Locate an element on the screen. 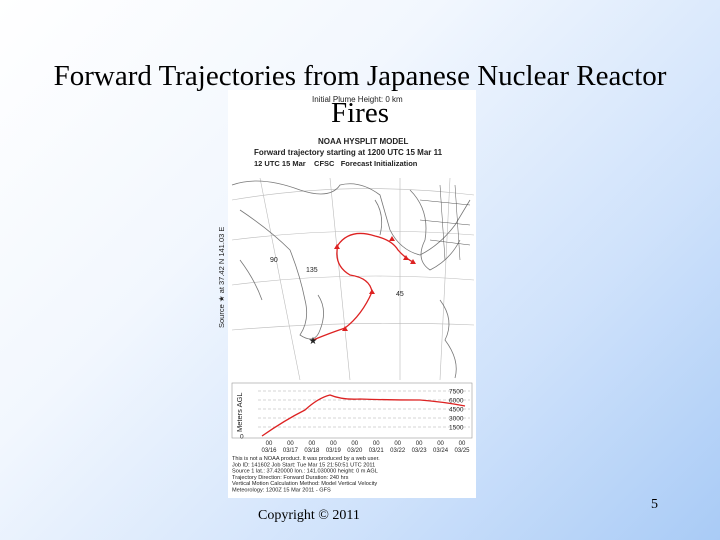 This screenshot has height=540, width=720. x-tick-date: 03/21 is located at coordinates (377, 451).